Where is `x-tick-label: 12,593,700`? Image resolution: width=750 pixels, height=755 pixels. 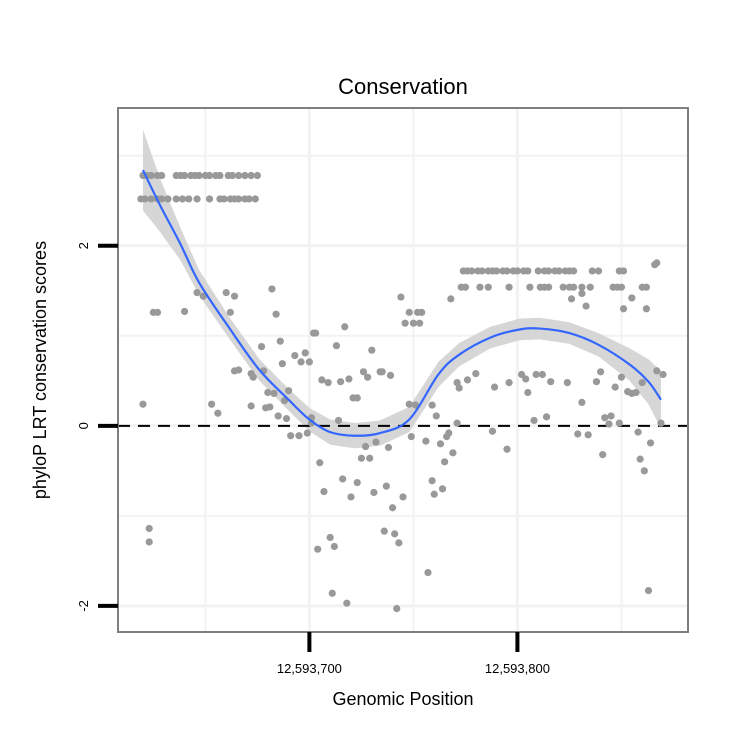 x-tick-label: 12,593,700 is located at coordinates (309, 668).